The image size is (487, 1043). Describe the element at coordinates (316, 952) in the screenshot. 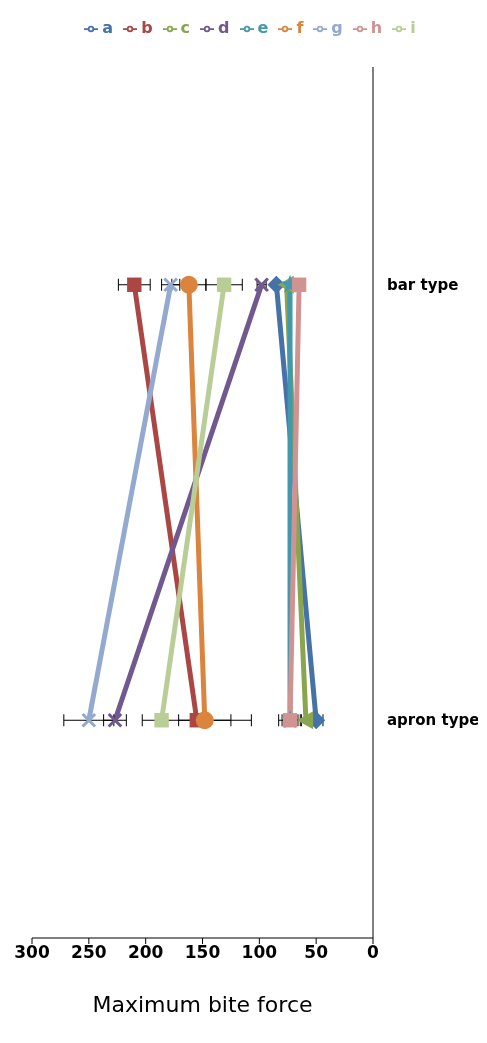

I see `x-tick-label: 50` at that location.